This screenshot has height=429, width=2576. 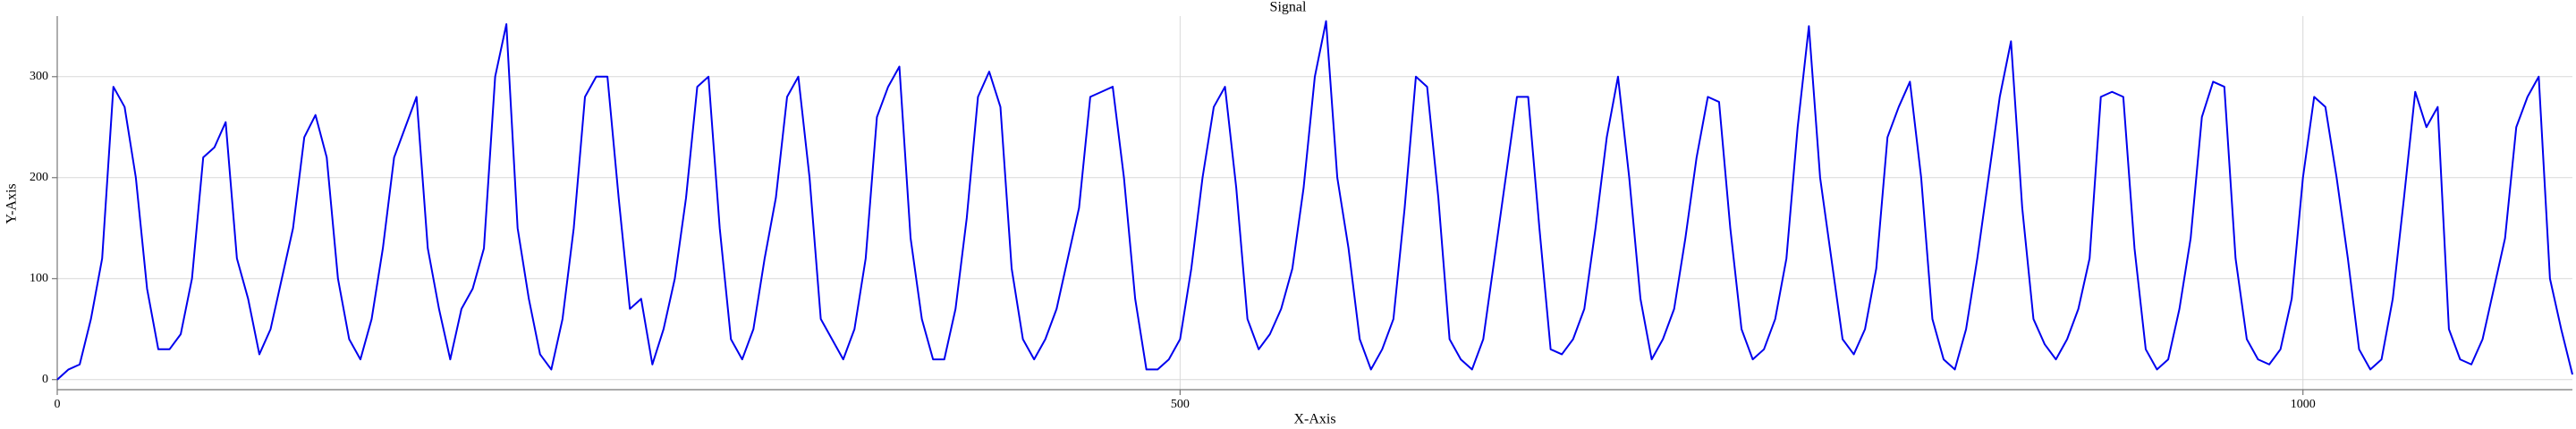 I want to click on x-axis-label: X-Axis, so click(x=1314, y=420).